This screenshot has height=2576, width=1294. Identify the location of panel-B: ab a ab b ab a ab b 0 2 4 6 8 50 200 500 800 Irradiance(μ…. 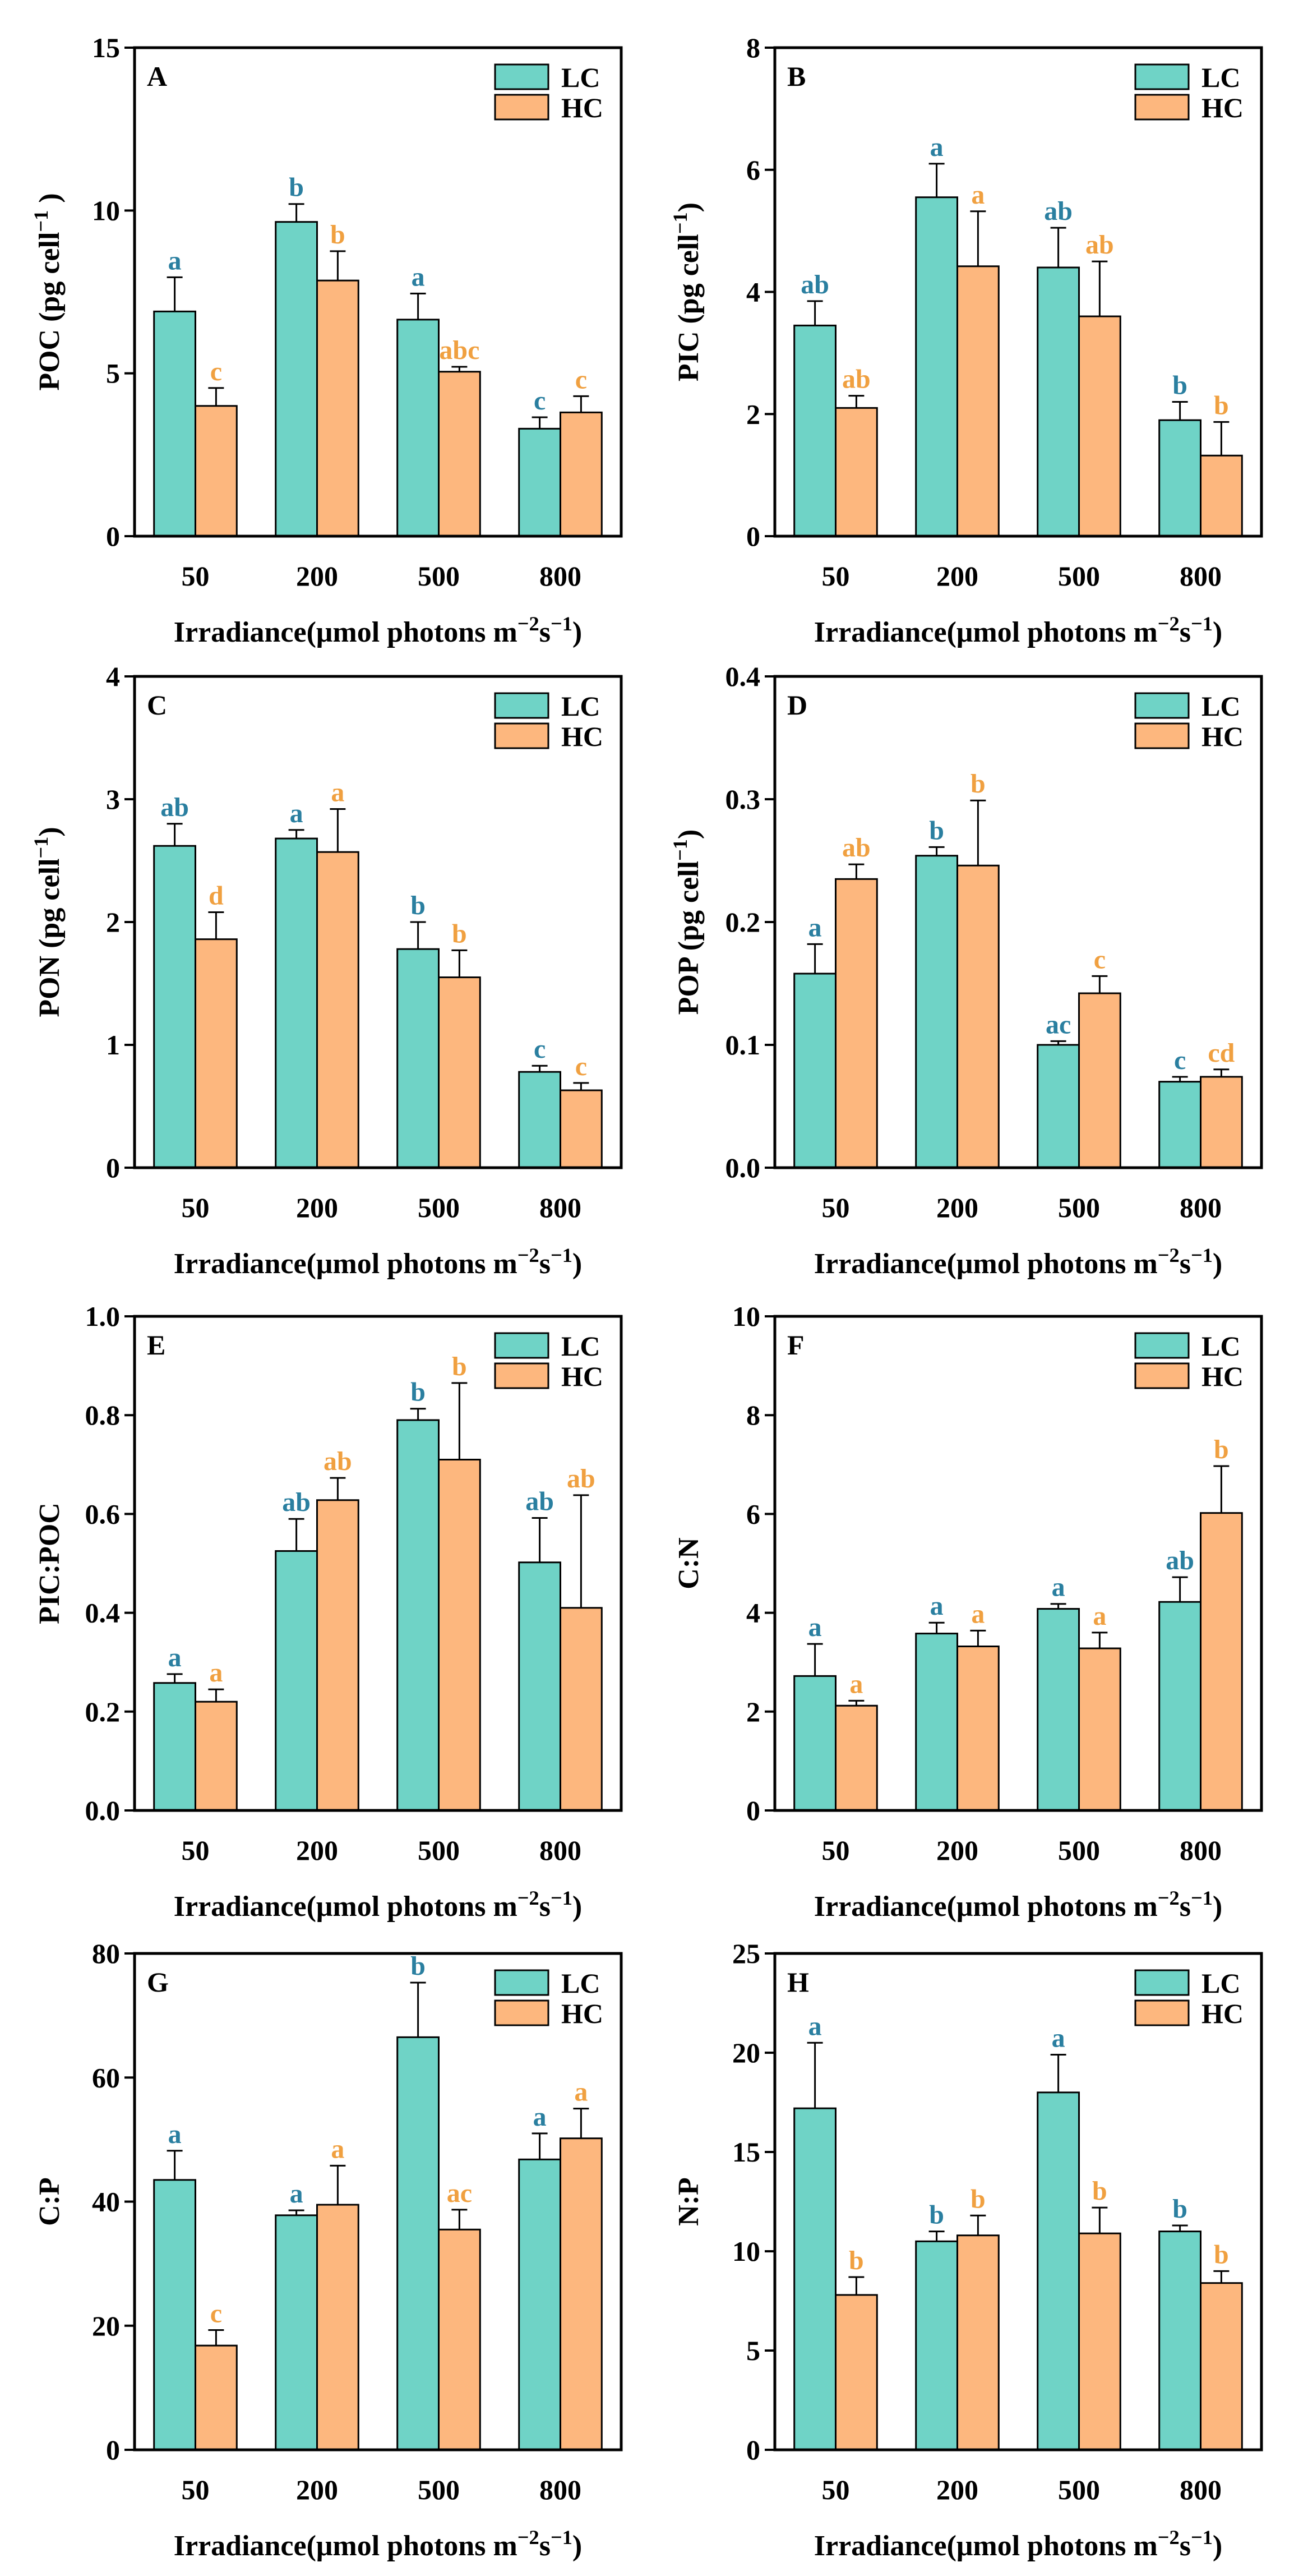
(966, 340).